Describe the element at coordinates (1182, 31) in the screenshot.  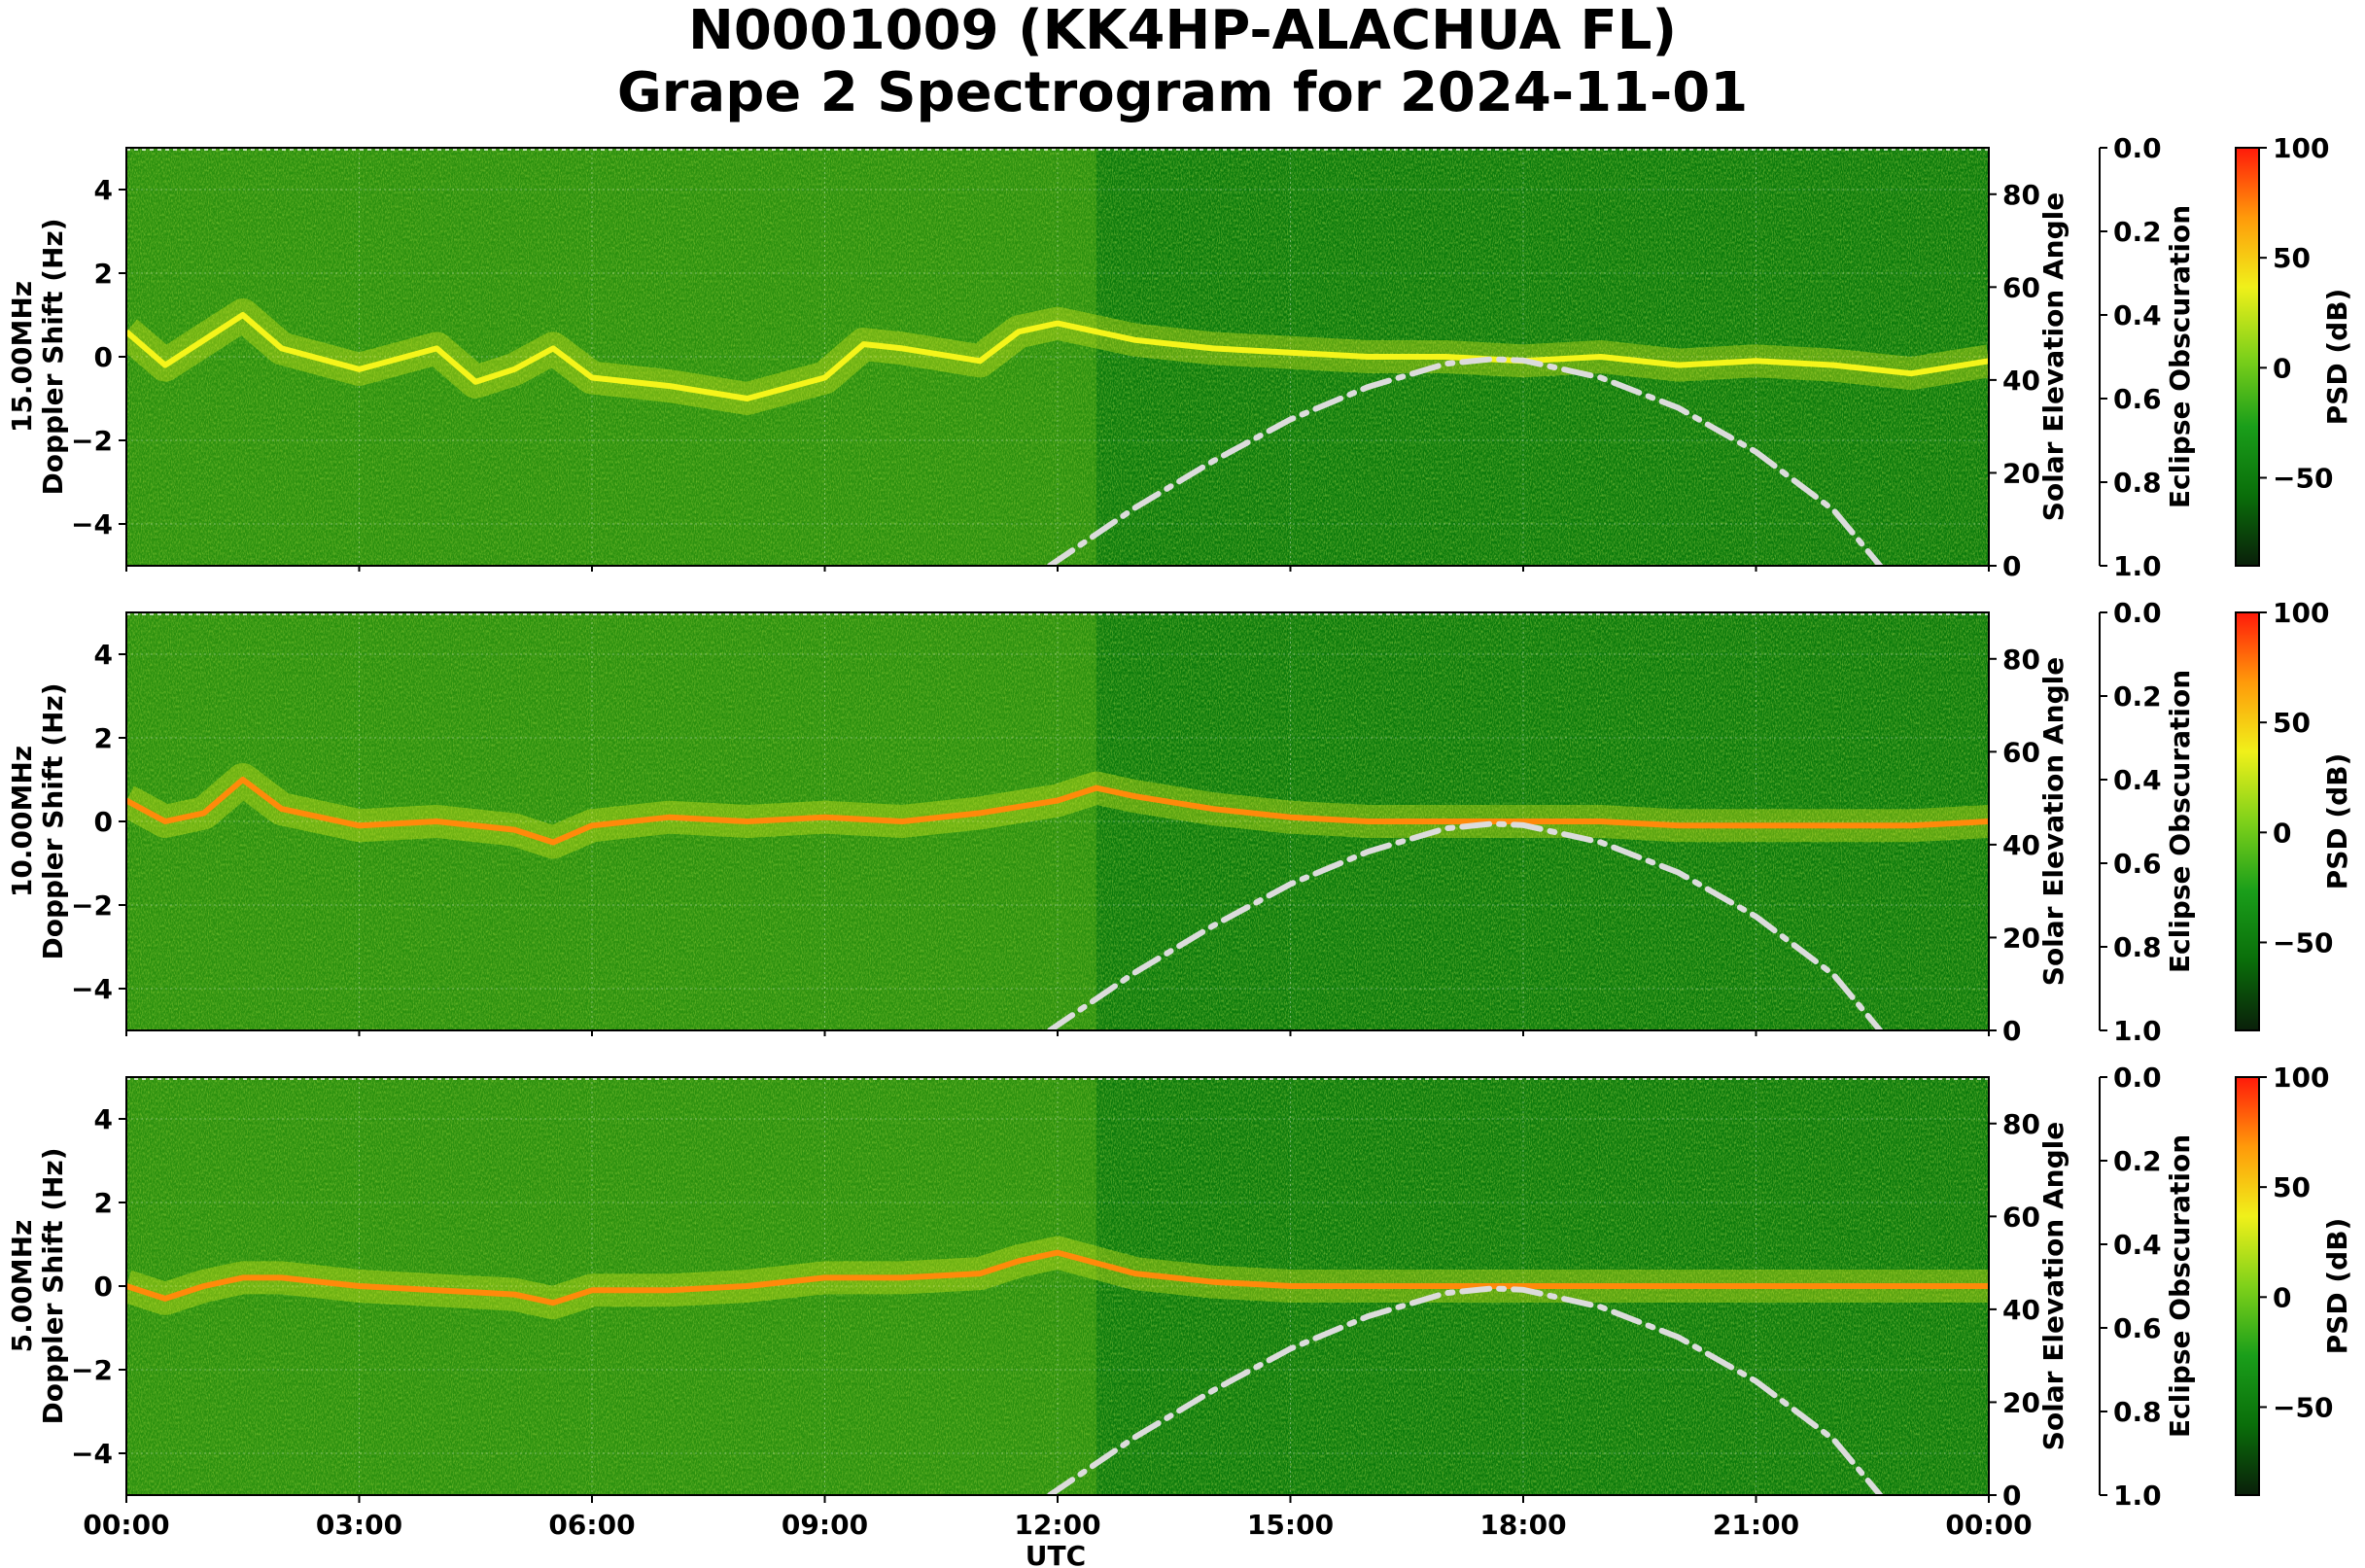
I see `chart-title-line-1: N0001009 (KK4HP-ALACHUA FL)` at that location.